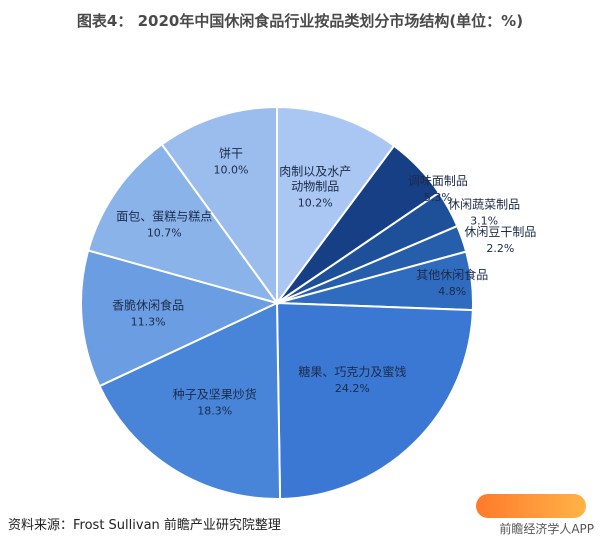 This screenshot has height=547, width=600. What do you see at coordinates (164, 217) in the screenshot?
I see `slice-label: 面包、蛋糕与糕点` at bounding box center [164, 217].